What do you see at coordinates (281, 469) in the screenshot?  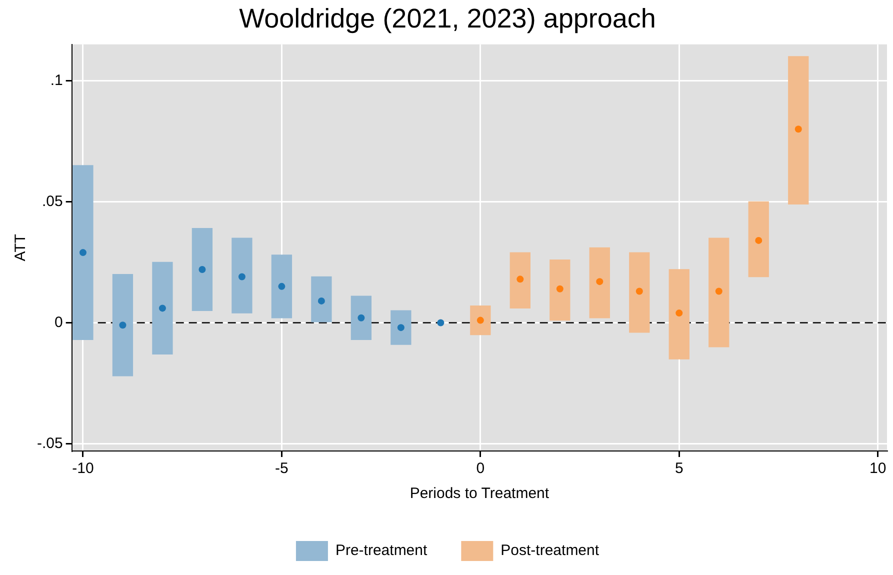 I see `x-tick-label: -5` at bounding box center [281, 469].